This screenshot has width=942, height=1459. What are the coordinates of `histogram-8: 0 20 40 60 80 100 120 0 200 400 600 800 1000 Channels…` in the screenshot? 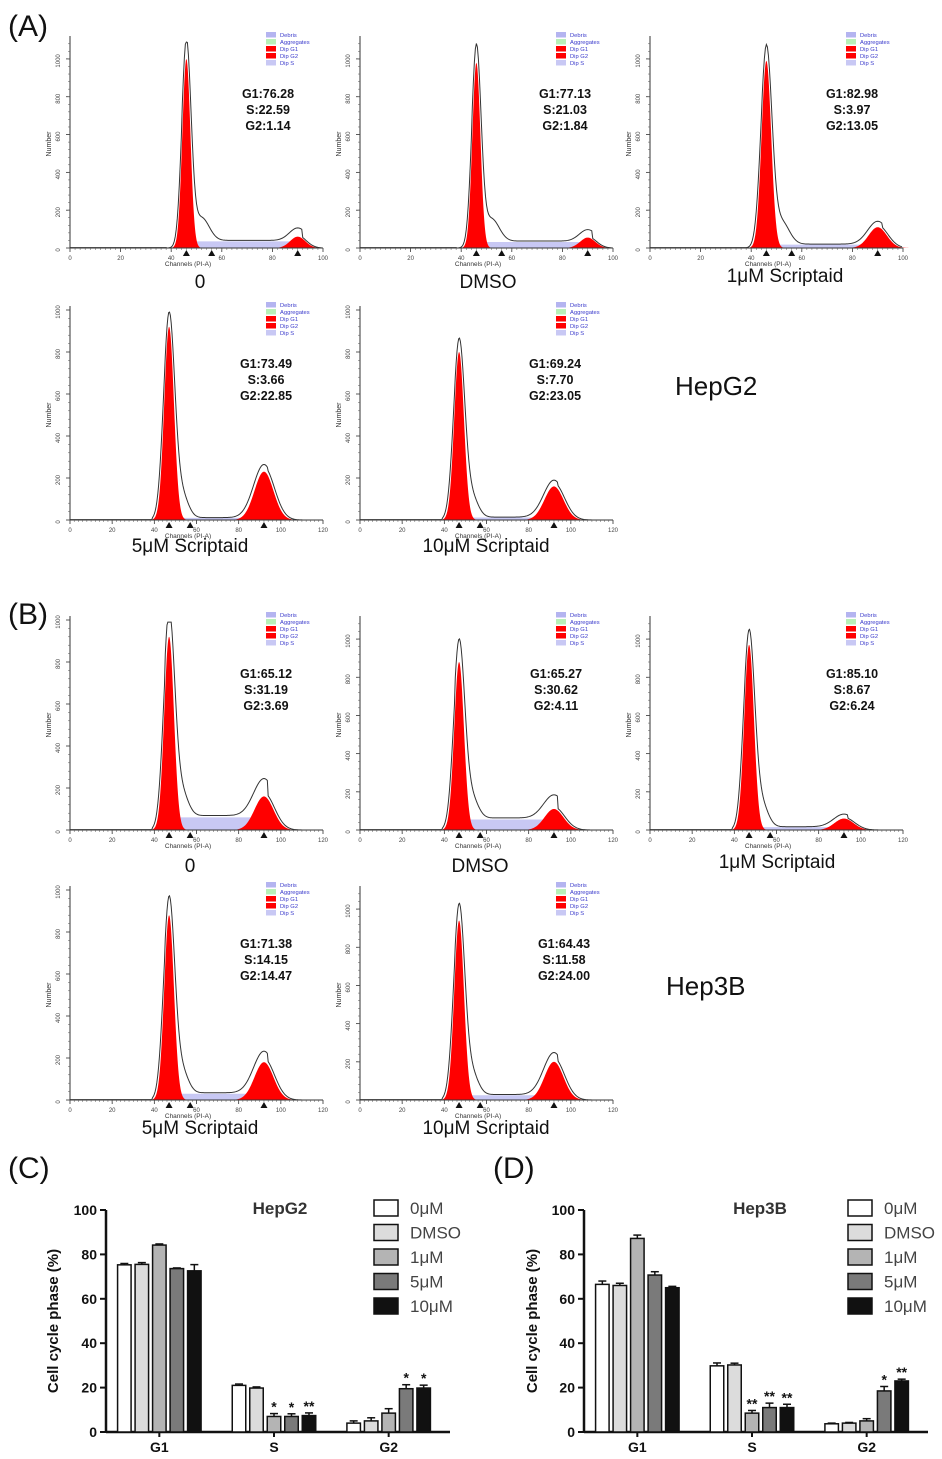 It's located at (767, 742).